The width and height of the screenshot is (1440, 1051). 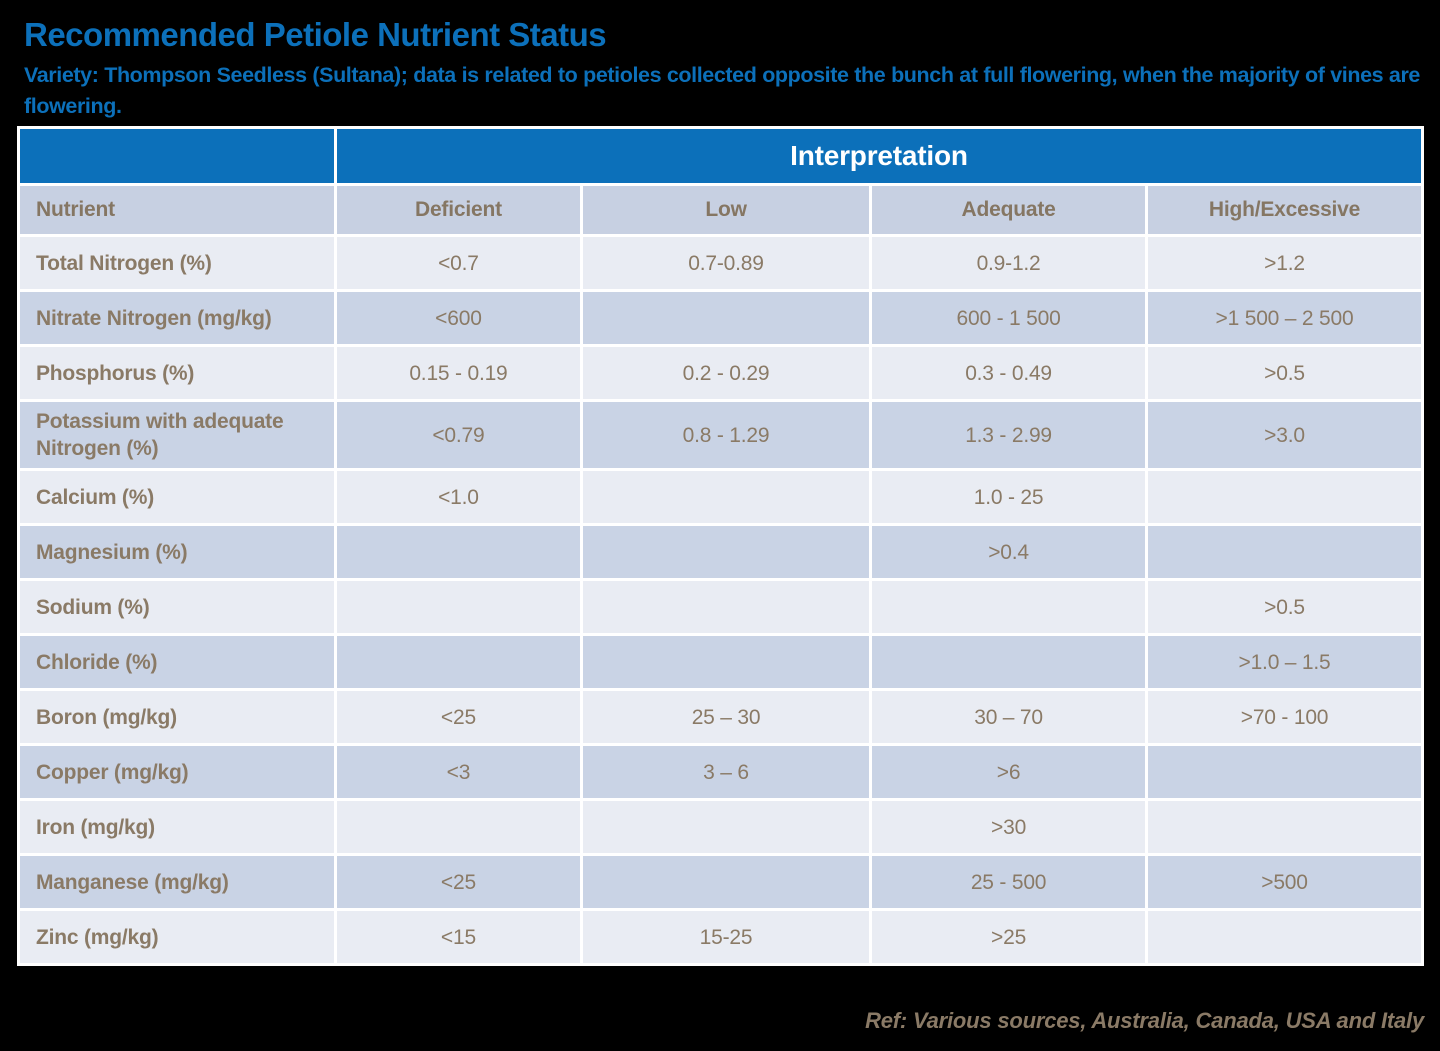 What do you see at coordinates (1009, 772) in the screenshot?
I see `adequate-cell: >6` at bounding box center [1009, 772].